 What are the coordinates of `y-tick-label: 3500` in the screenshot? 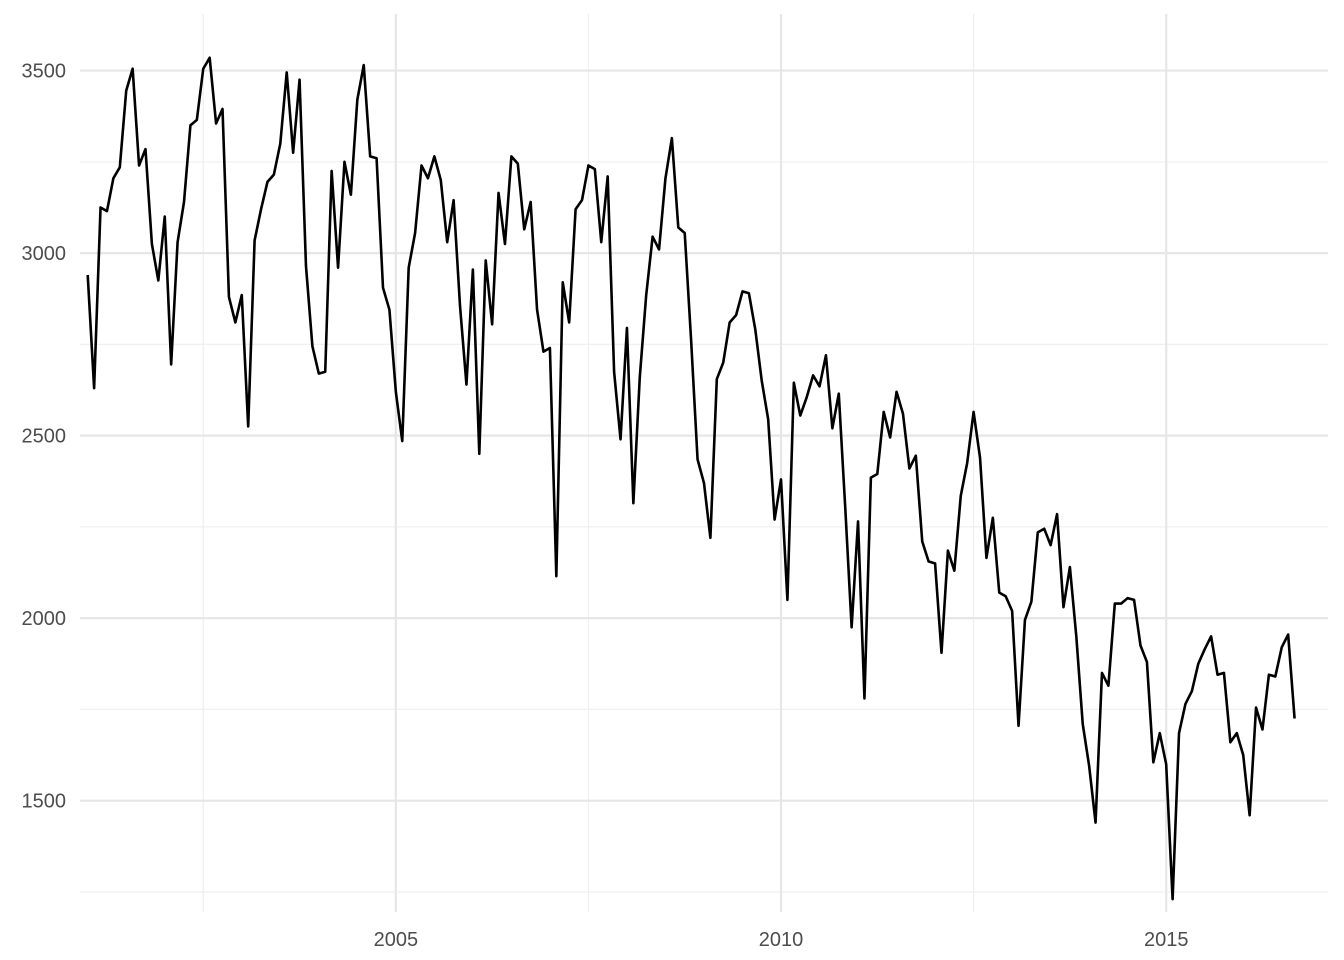 It's located at (44, 72).